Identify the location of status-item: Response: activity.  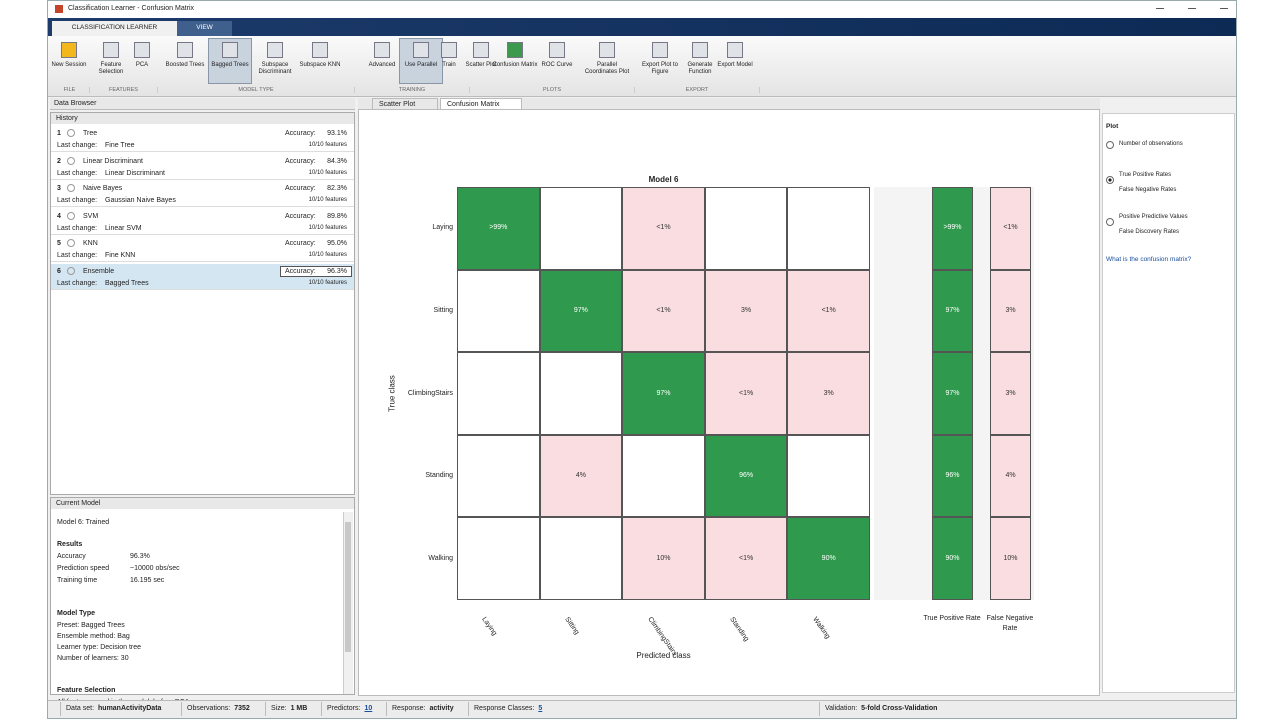
(423, 708).